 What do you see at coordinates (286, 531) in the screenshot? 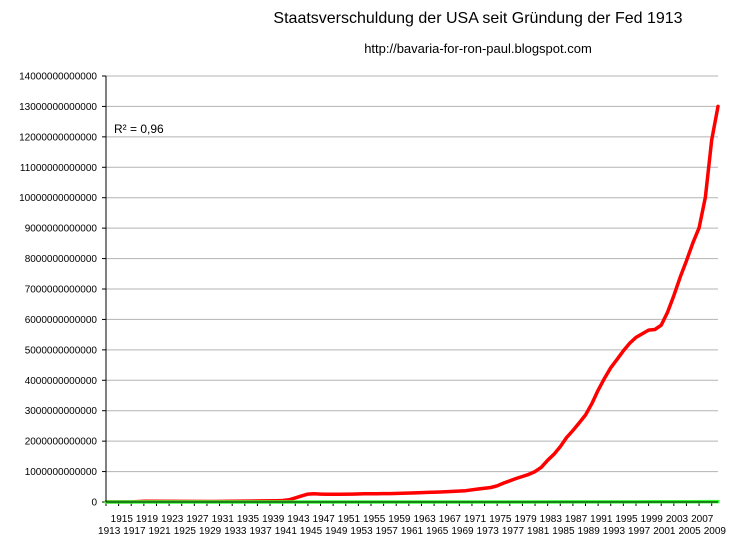
I see `x-tick-label: 1941` at bounding box center [286, 531].